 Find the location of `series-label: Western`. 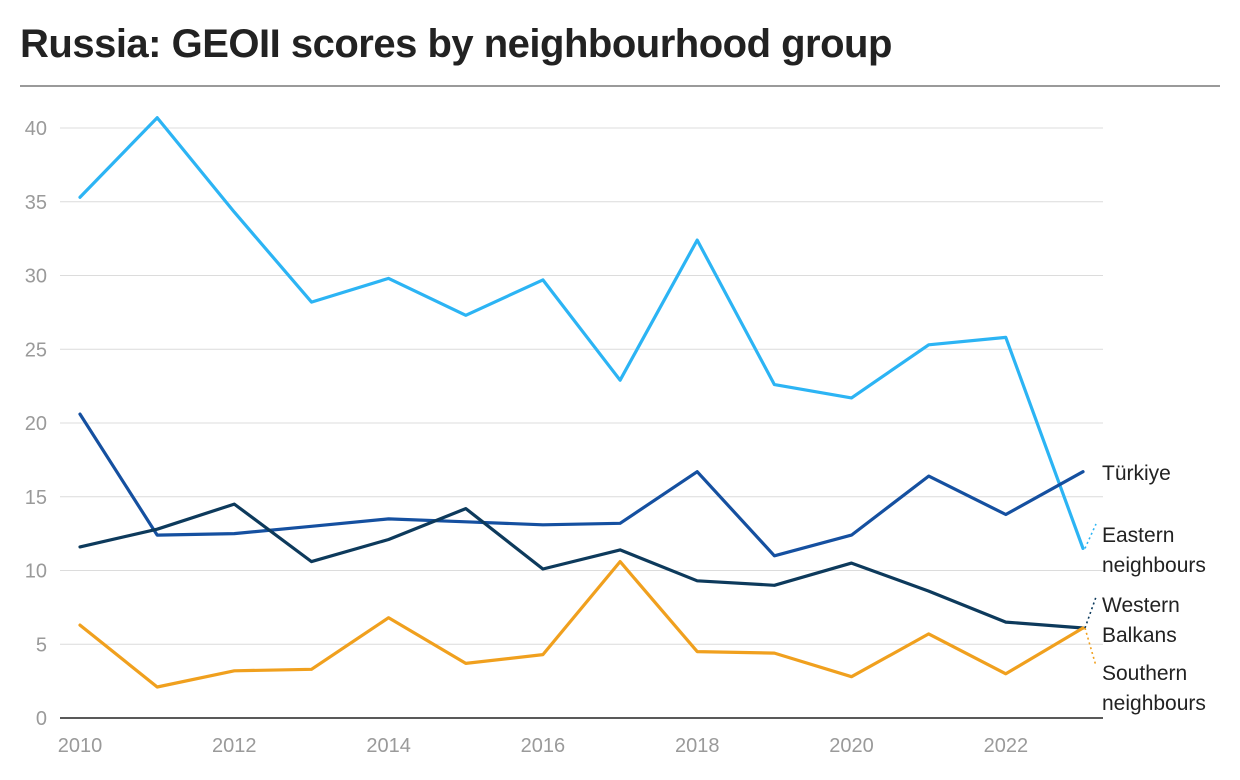

series-label: Western is located at coordinates (1141, 605).